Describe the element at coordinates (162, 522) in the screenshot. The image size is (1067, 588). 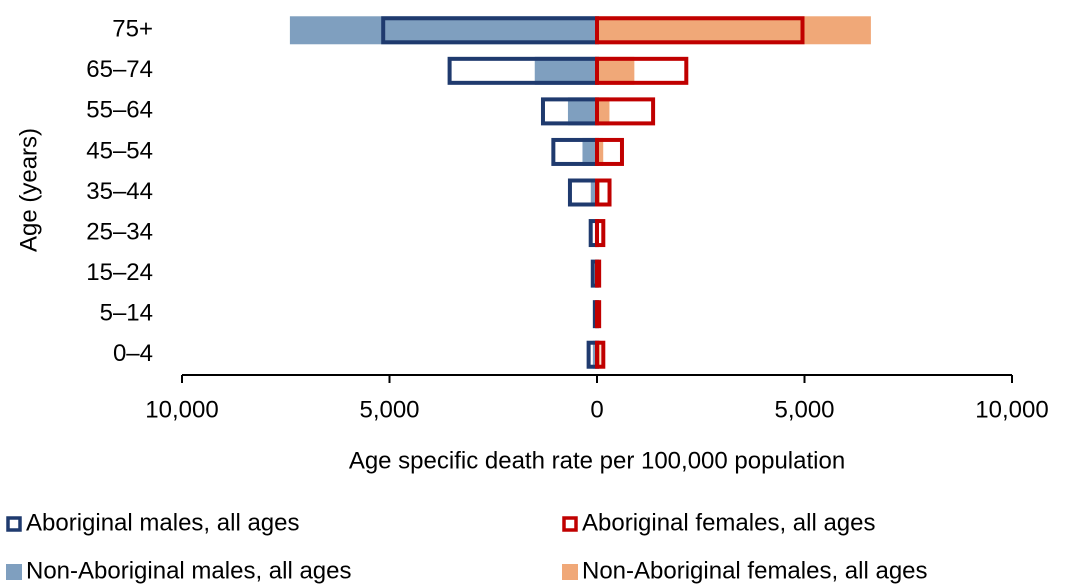
I see `legend-label: Aboriginal males, all ages` at that location.